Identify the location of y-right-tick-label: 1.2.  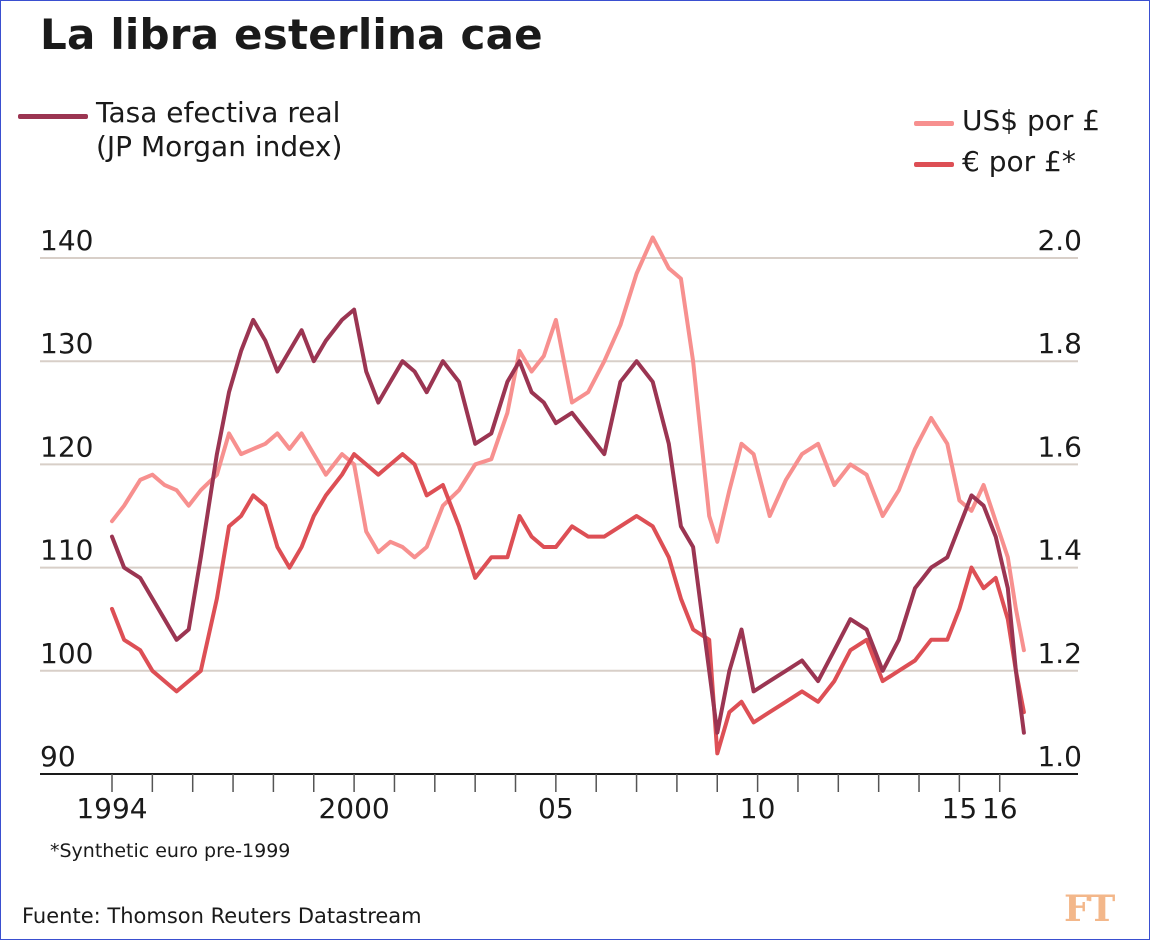
(1059, 653).